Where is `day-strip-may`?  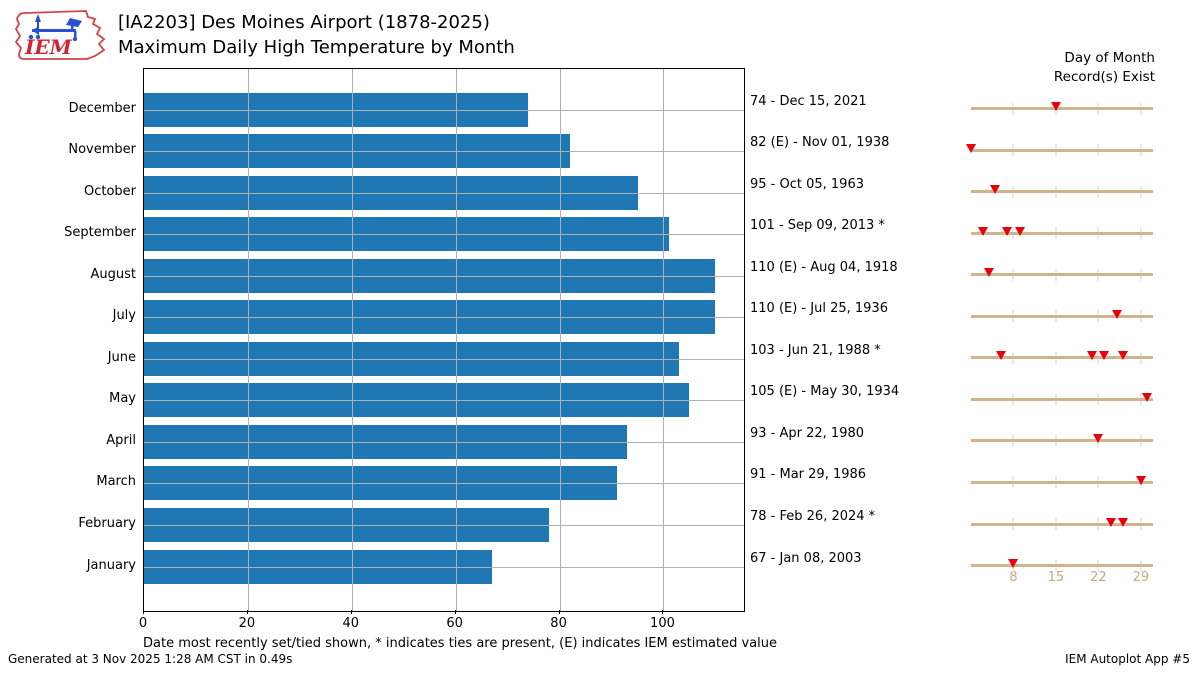 day-strip-may is located at coordinates (1062, 399).